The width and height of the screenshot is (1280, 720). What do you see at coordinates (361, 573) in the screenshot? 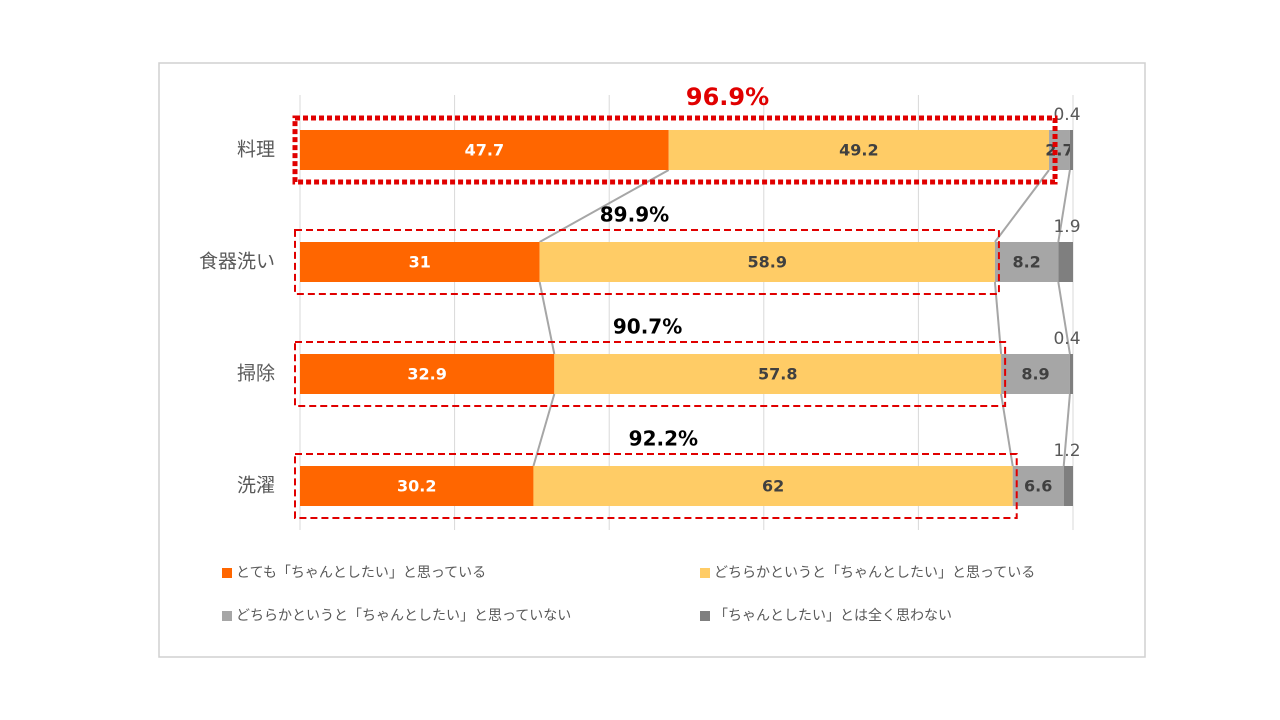
I see `legend-label: とても「ちゃんとしたい」と思っている` at bounding box center [361, 573].